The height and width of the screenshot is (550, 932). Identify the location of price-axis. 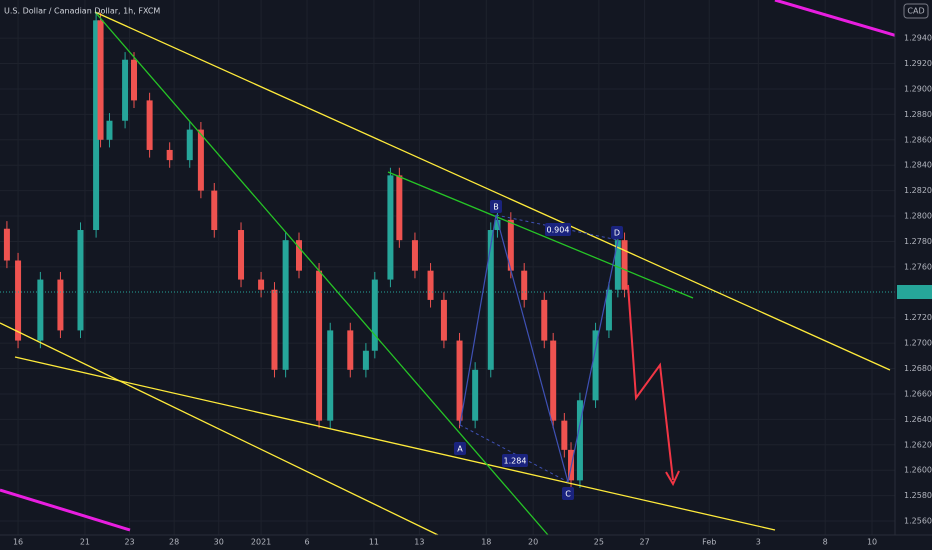
(913, 275).